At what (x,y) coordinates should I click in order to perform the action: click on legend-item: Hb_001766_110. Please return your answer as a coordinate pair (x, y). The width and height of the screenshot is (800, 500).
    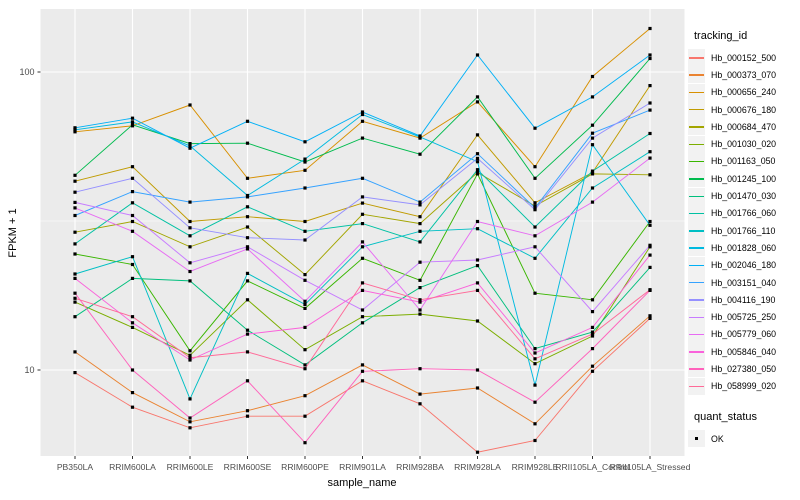
    Looking at the image, I should click on (743, 231).